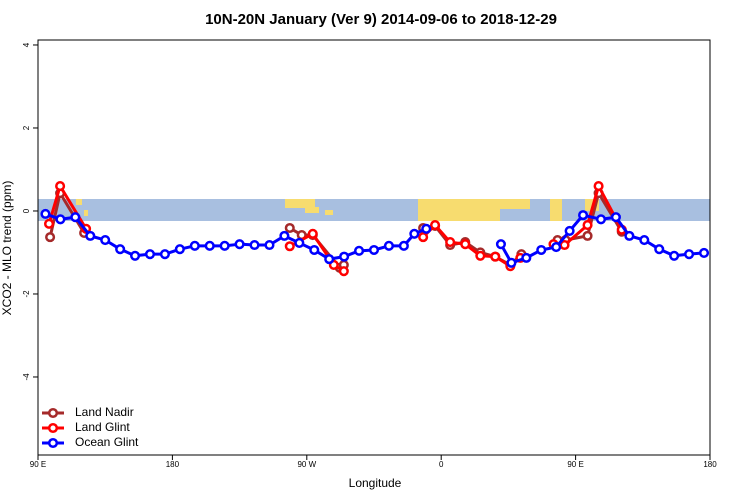  What do you see at coordinates (306, 464) in the screenshot?
I see `x-tick-label: 90 W` at bounding box center [306, 464].